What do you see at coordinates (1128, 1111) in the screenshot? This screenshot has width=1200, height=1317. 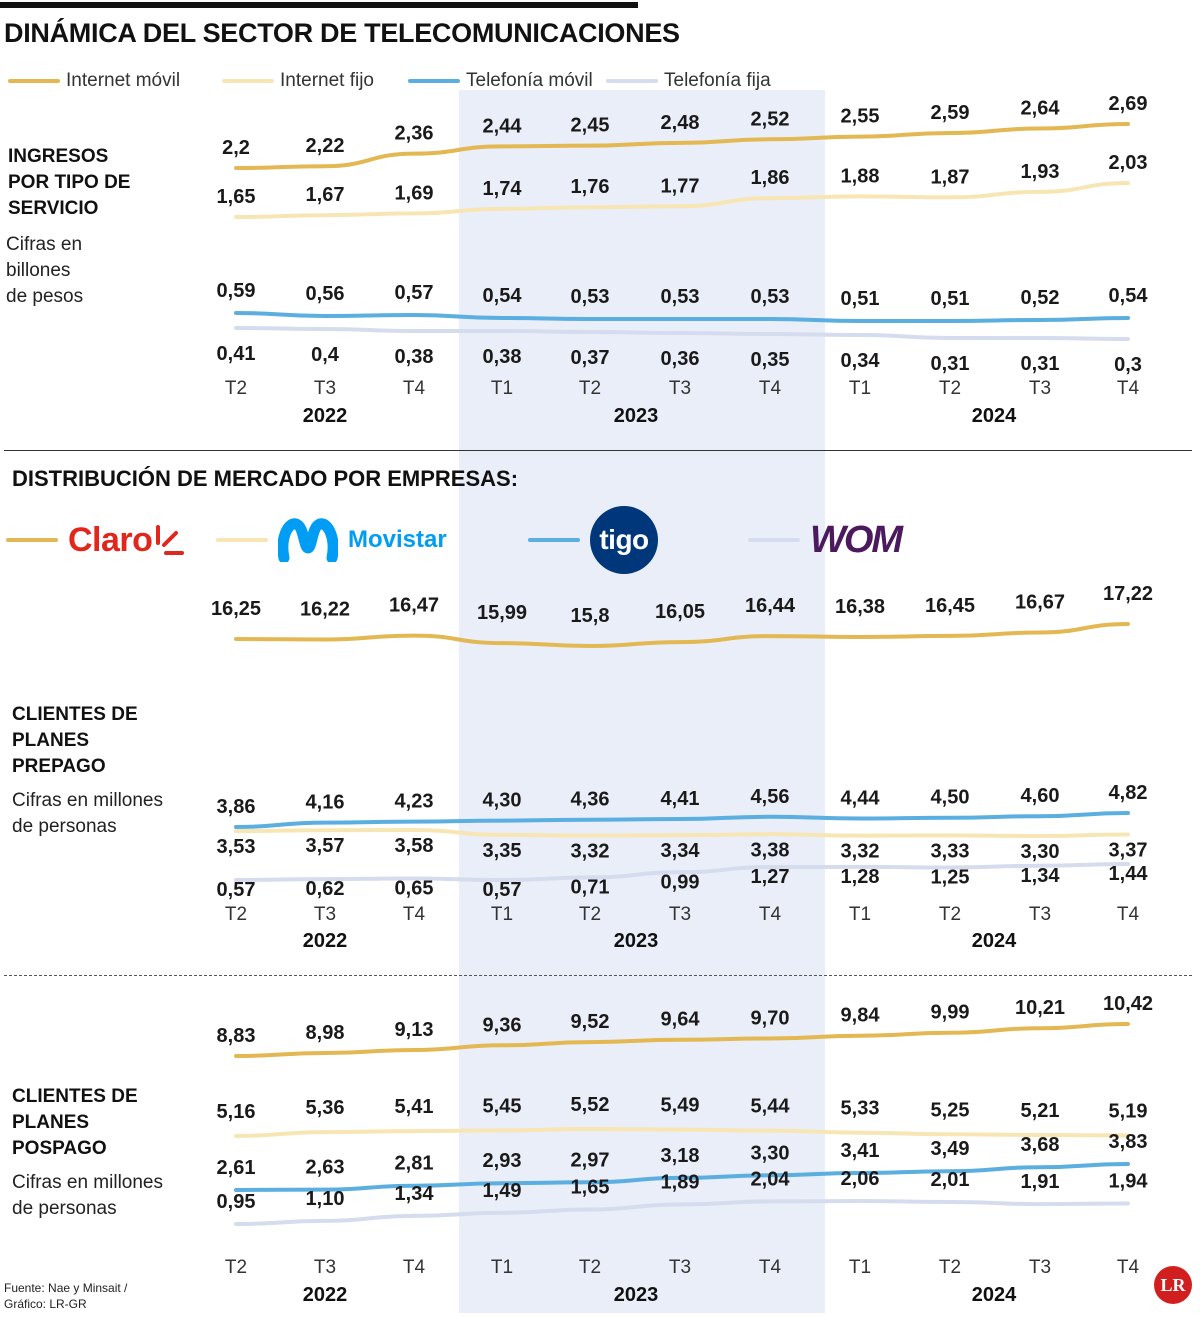 I see `data-label: 5,19` at bounding box center [1128, 1111].